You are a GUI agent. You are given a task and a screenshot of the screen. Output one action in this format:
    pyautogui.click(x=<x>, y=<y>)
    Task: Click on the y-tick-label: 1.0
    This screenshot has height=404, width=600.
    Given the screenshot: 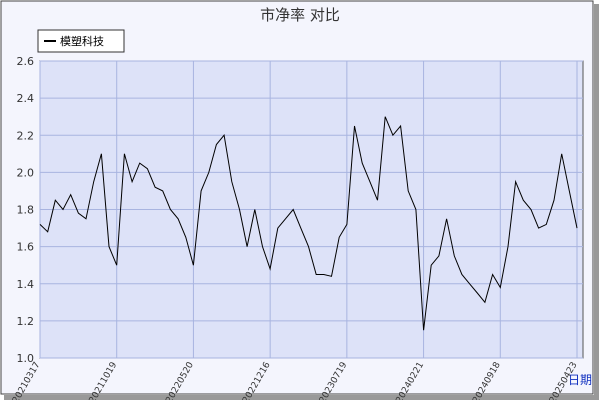 What is the action you would take?
    pyautogui.click(x=26, y=358)
    